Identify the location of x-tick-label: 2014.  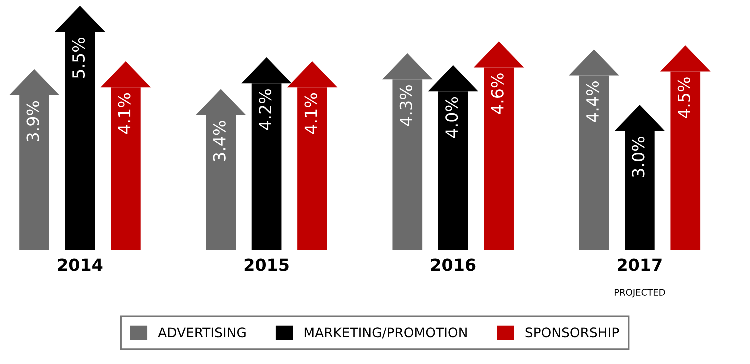
(80, 265).